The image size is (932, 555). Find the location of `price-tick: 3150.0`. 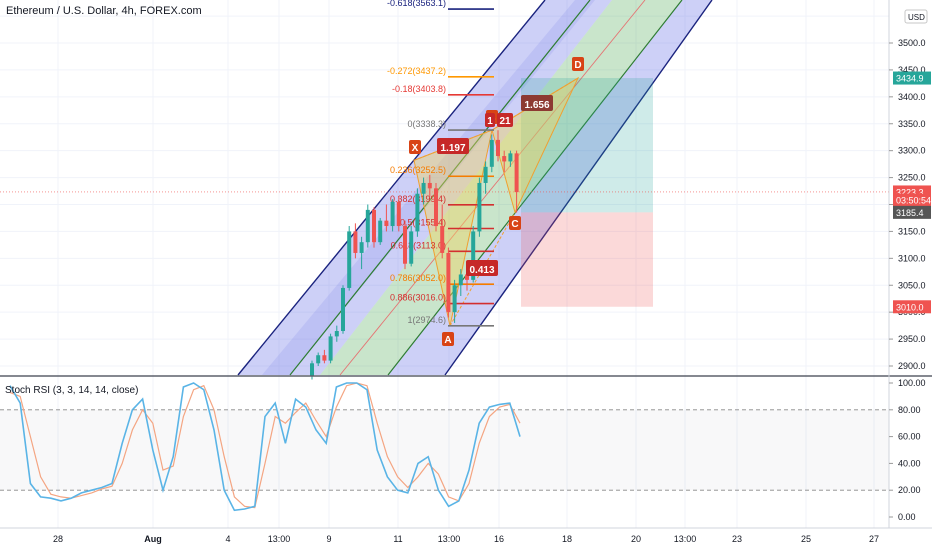

price-tick: 3150.0 is located at coordinates (912, 231).